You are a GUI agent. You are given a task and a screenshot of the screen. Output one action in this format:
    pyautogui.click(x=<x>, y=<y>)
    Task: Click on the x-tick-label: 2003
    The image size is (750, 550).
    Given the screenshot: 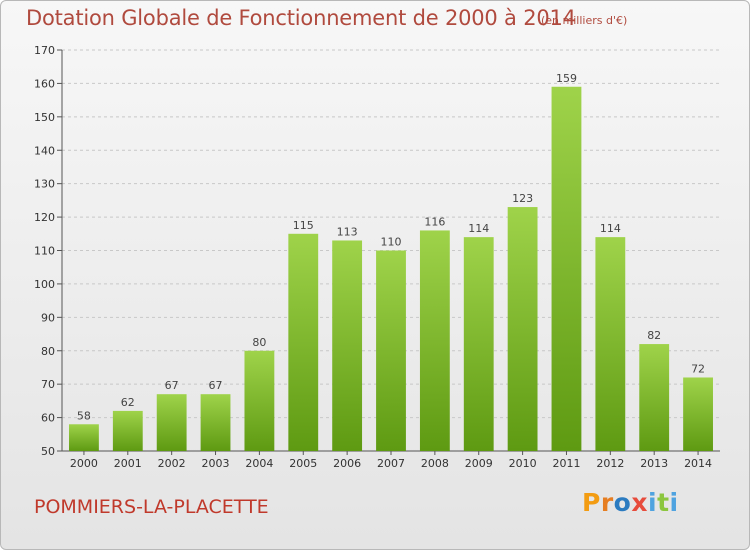 What is the action you would take?
    pyautogui.click(x=216, y=463)
    